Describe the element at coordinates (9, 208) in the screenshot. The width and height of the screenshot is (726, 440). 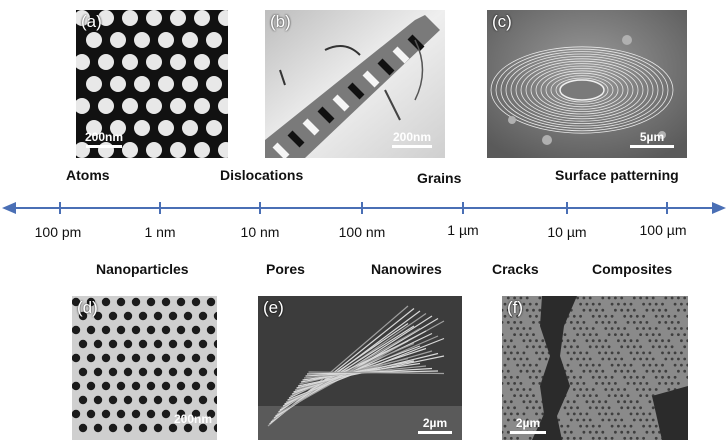
I see `left-arrow-icon` at that location.